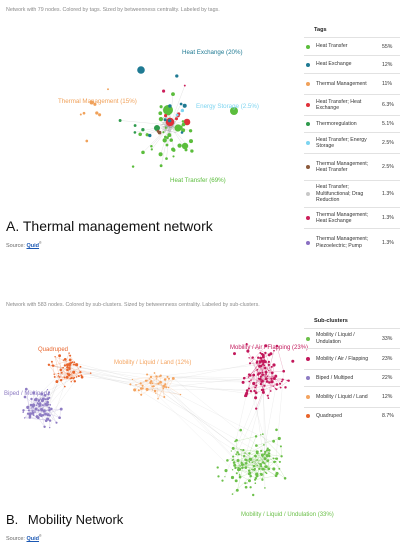 This screenshot has width=404, height=550. Describe the element at coordinates (320, 30) in the screenshot. I see `legend-heading: Tags` at that location.